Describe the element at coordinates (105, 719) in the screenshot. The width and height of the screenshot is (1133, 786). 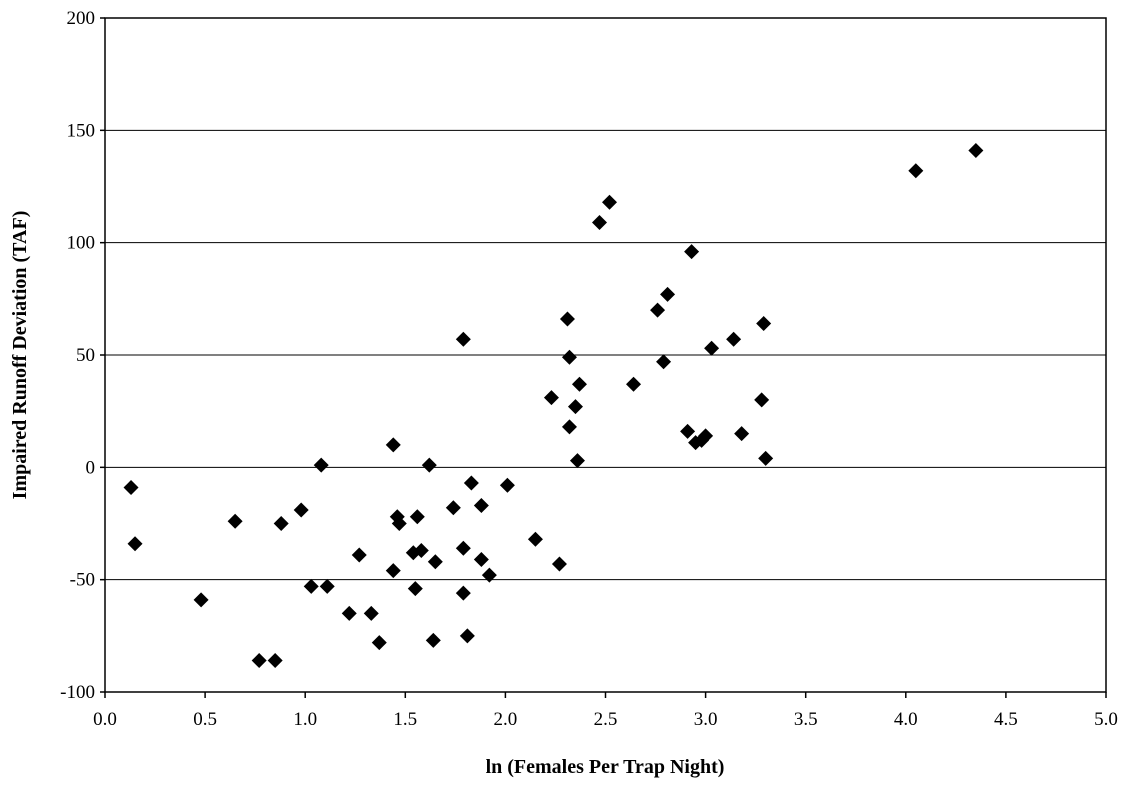
I see `x-tick-label: 0.0` at that location.